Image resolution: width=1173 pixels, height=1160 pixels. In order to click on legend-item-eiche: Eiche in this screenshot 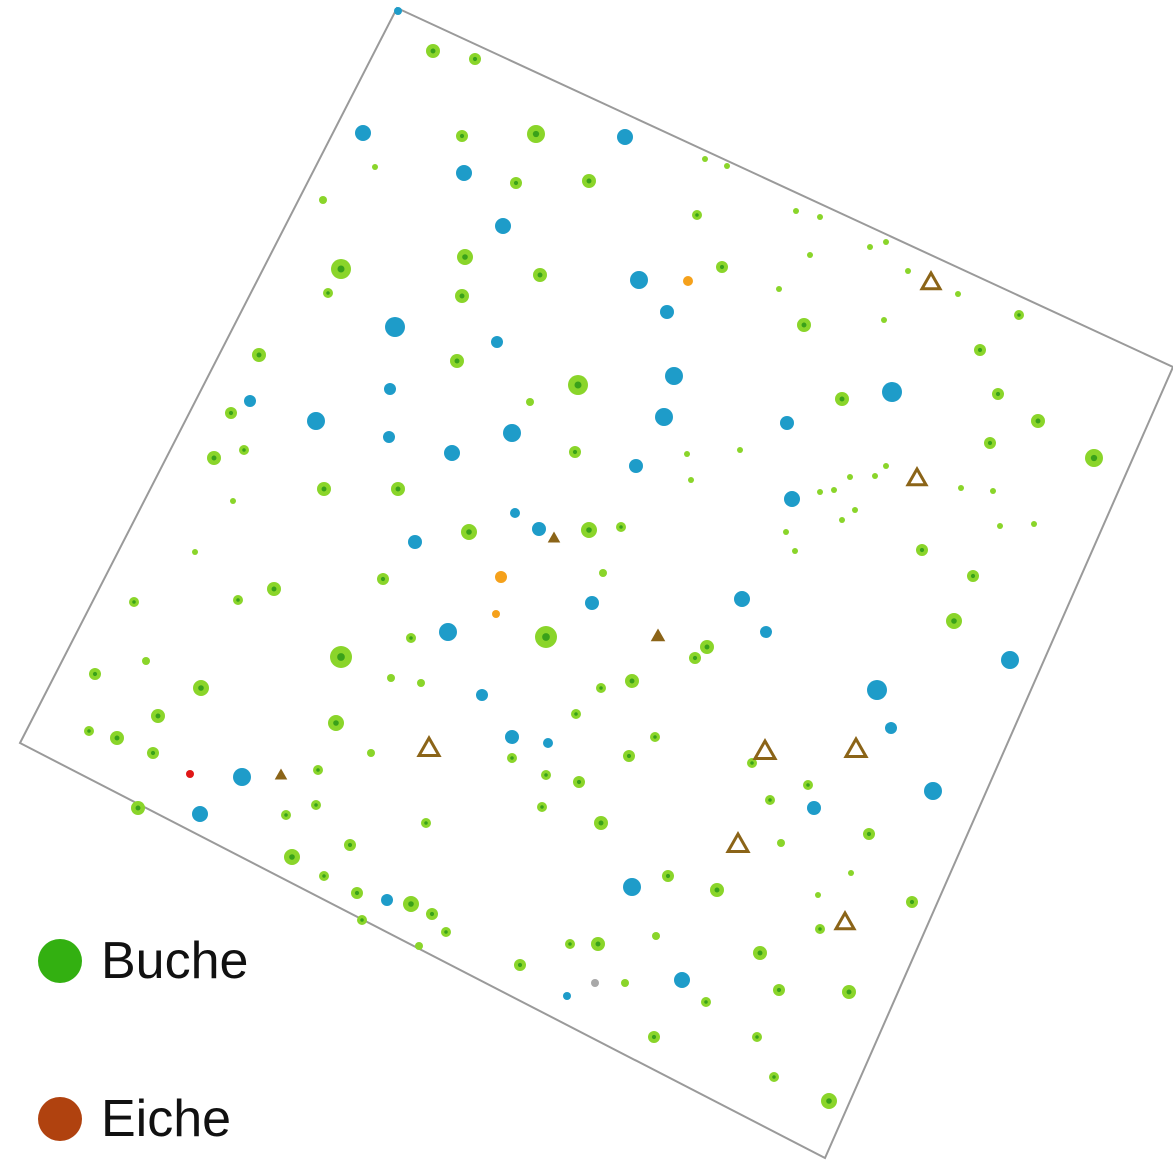, I will do `click(134, 1119)`.